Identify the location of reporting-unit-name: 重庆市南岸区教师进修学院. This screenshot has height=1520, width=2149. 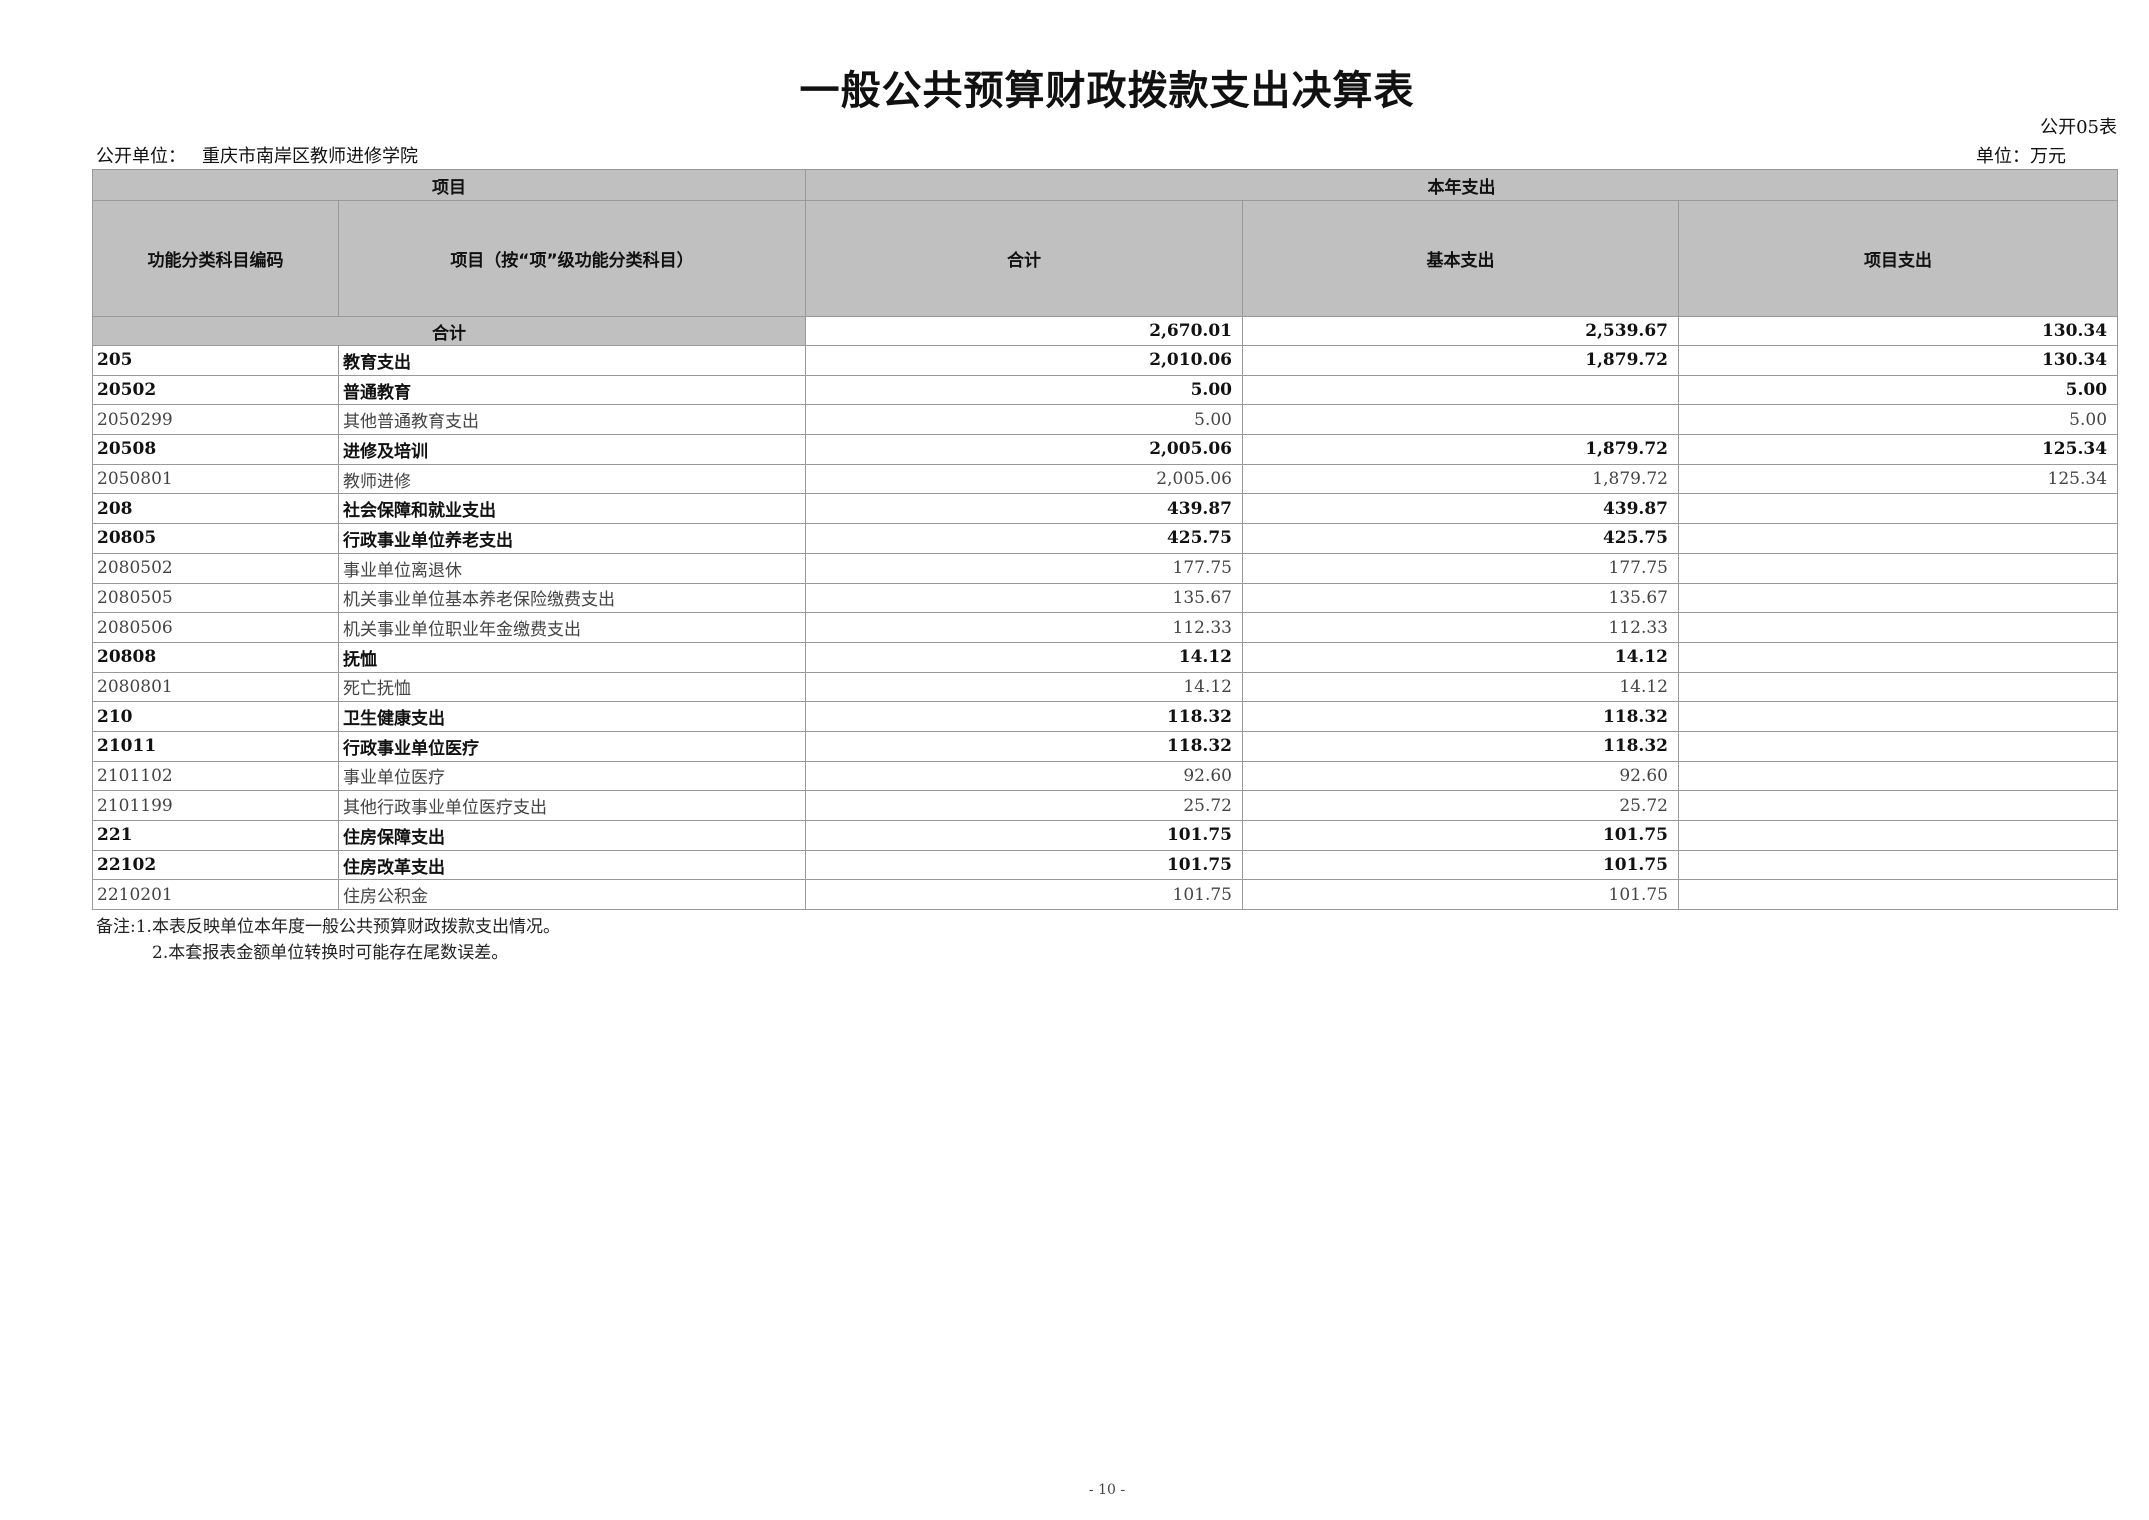
(310, 156).